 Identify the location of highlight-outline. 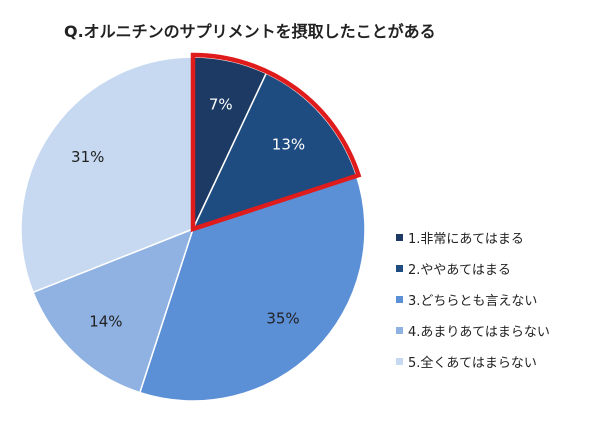
(276, 142).